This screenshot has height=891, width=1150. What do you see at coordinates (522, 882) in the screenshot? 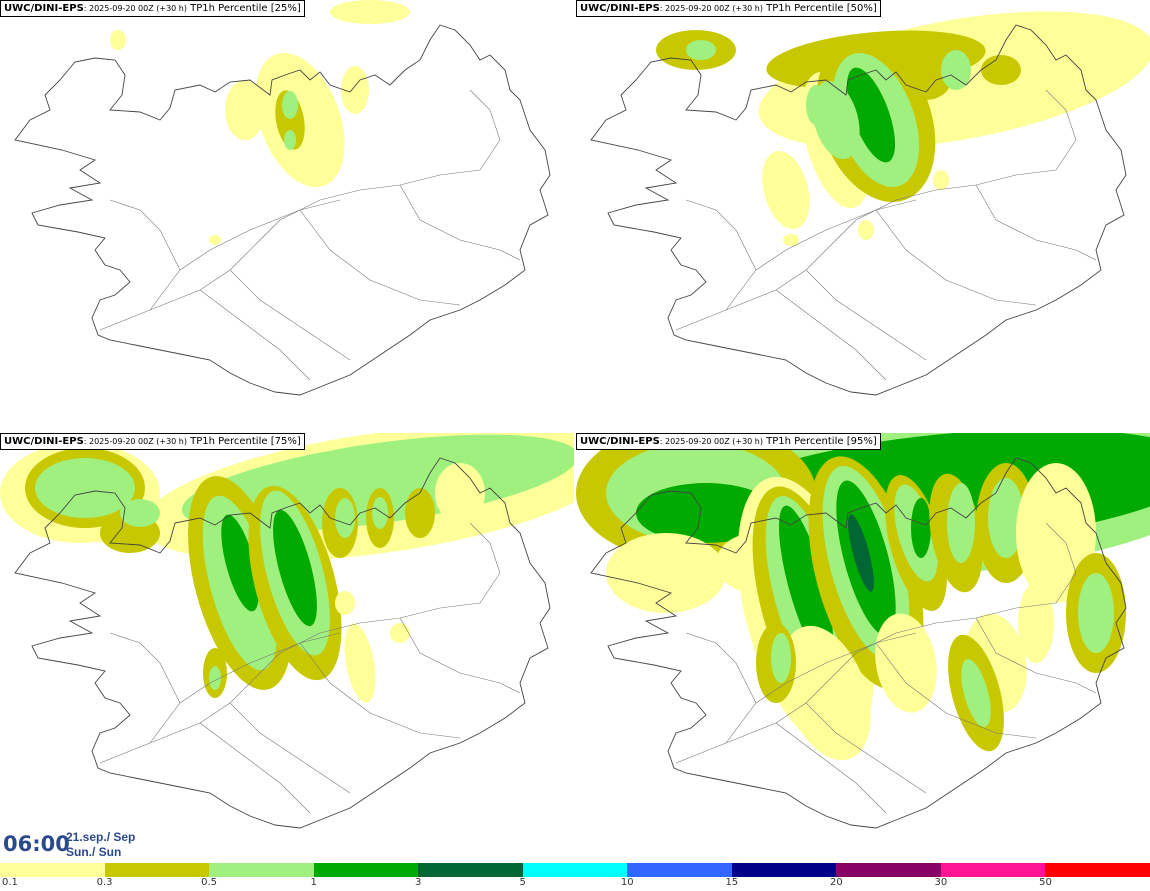
I see `legend-label: 5` at bounding box center [522, 882].